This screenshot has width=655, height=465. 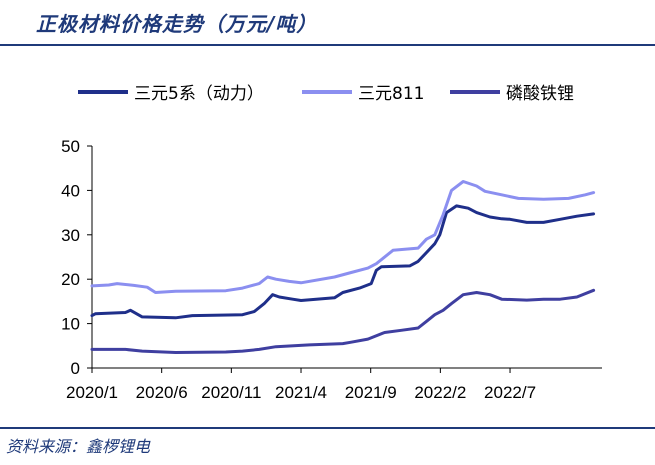 I want to click on x-tick-label: 2022/2, so click(x=440, y=392).